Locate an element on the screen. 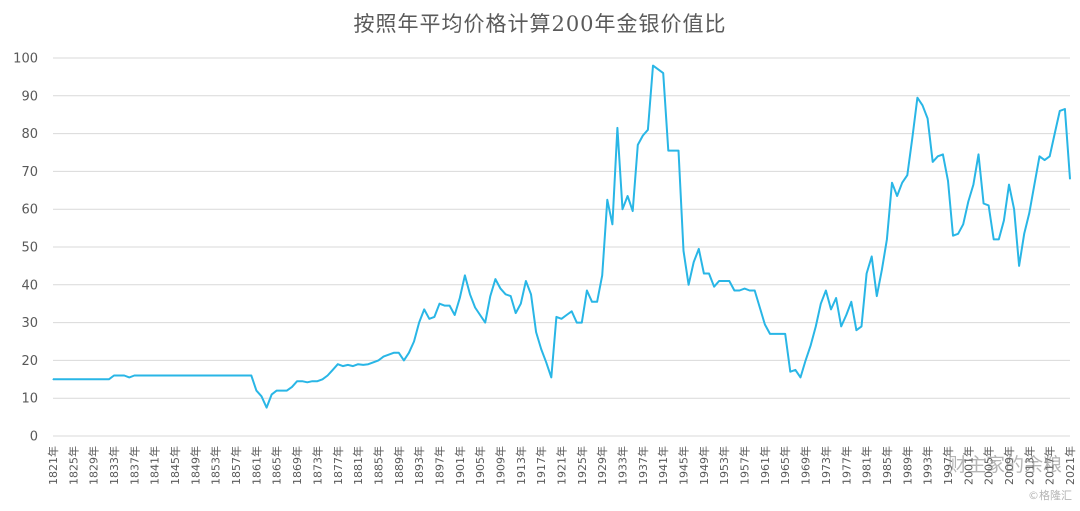 This screenshot has width=1080, height=511. x-tick-label: 1865年 is located at coordinates (277, 465).